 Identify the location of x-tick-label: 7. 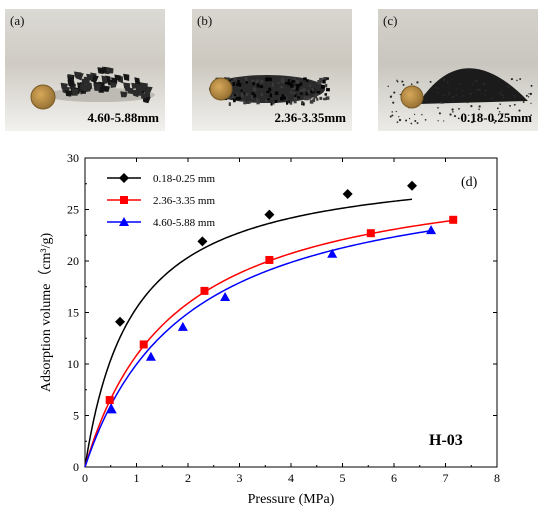
(446, 478).